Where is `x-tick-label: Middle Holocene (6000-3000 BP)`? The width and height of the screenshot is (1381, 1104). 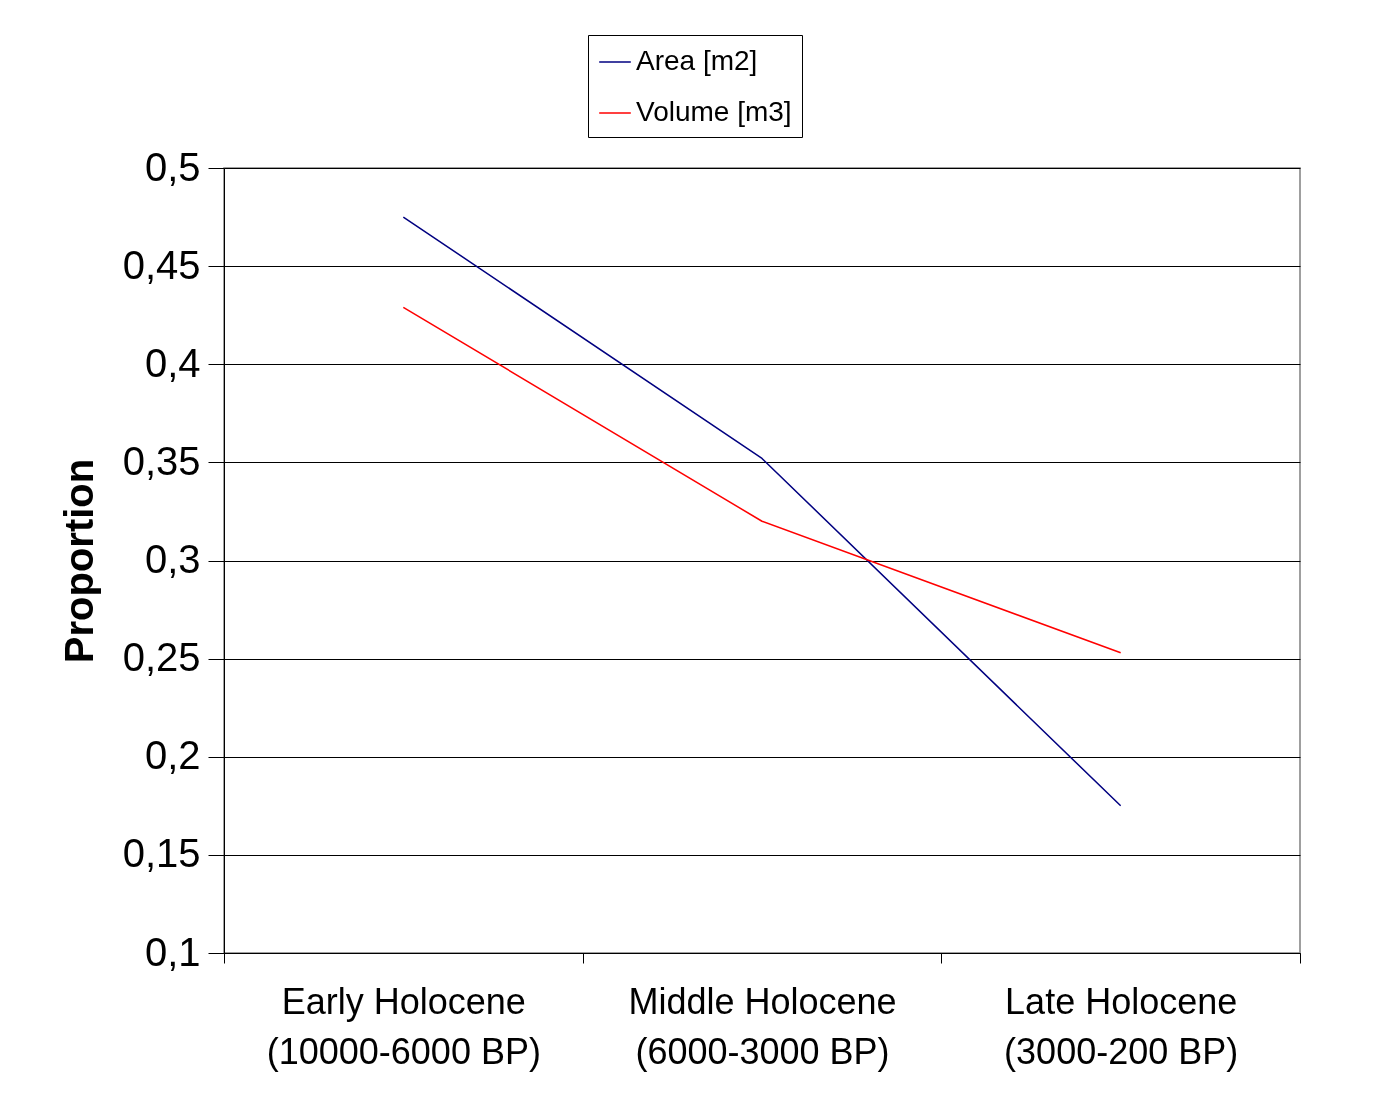
x-tick-label: Middle Holocene (6000-3000 BP) is located at coordinates (762, 1026).